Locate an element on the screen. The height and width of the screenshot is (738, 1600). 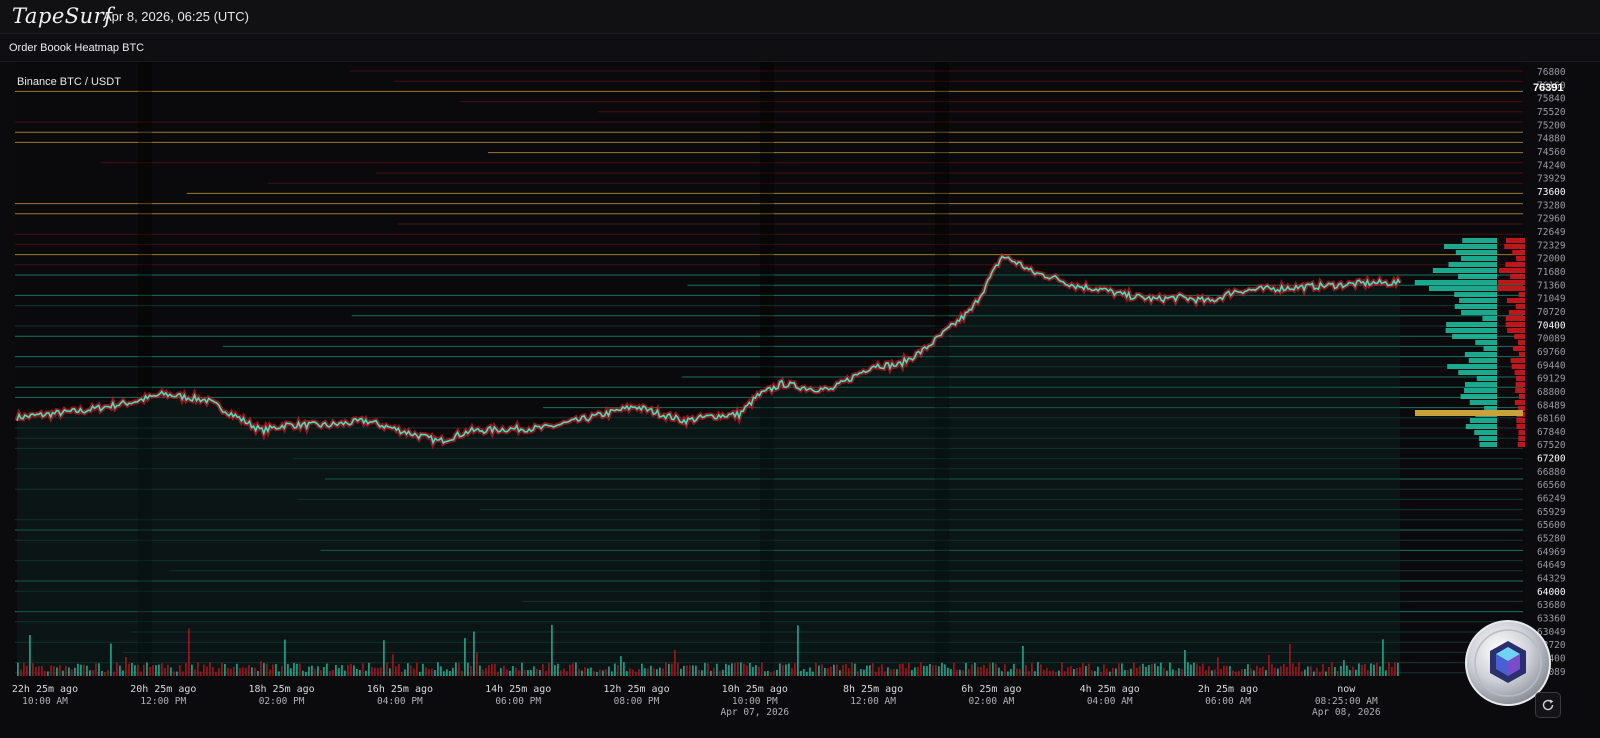
coin-logo-icon is located at coordinates (1508, 663).